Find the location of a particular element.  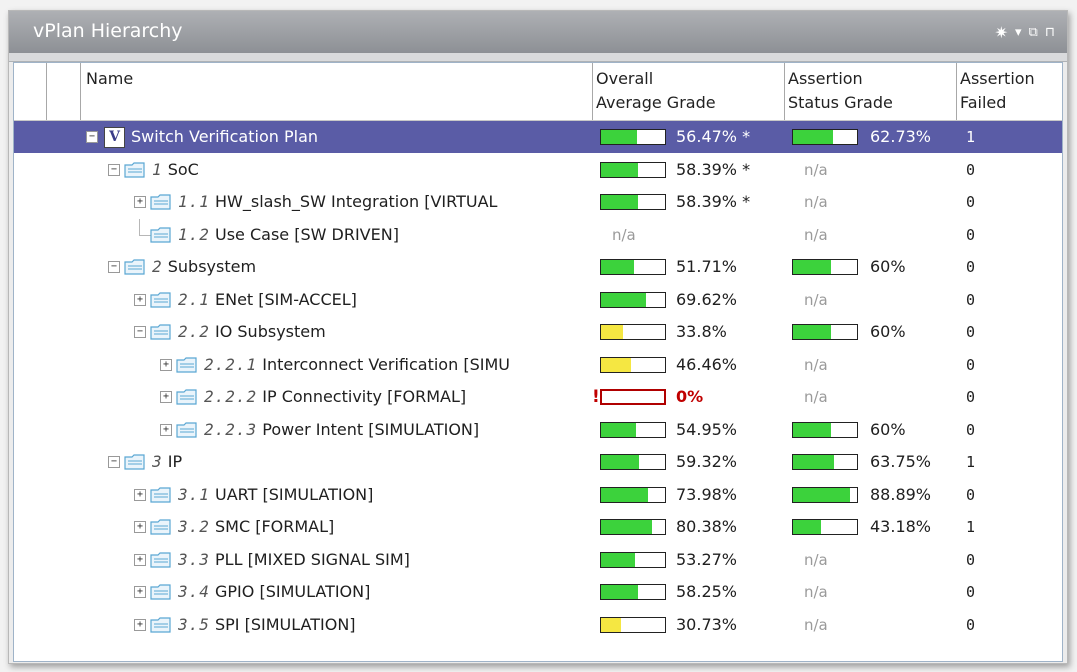

overall-grade-value: 73.98% is located at coordinates (707, 494).